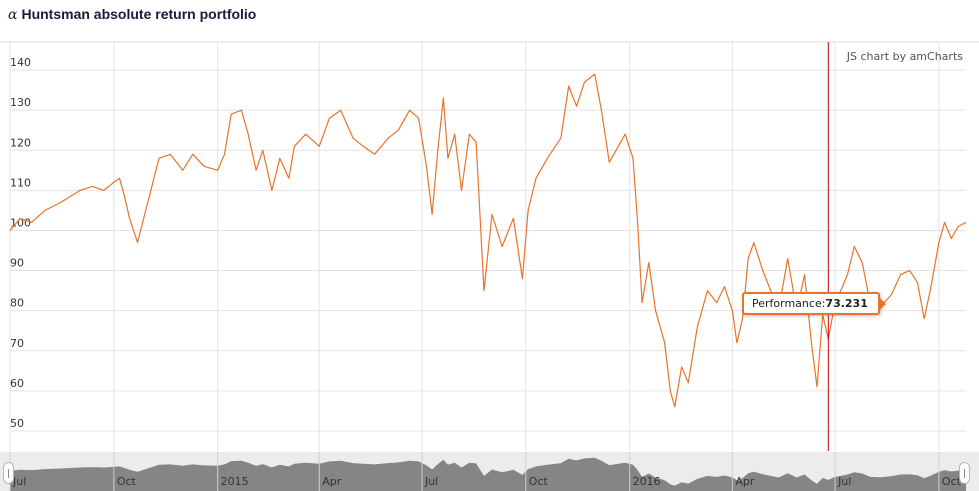 This screenshot has width=979, height=491. What do you see at coordinates (20, 142) in the screenshot?
I see `y-tick-label: 120` at bounding box center [20, 142].